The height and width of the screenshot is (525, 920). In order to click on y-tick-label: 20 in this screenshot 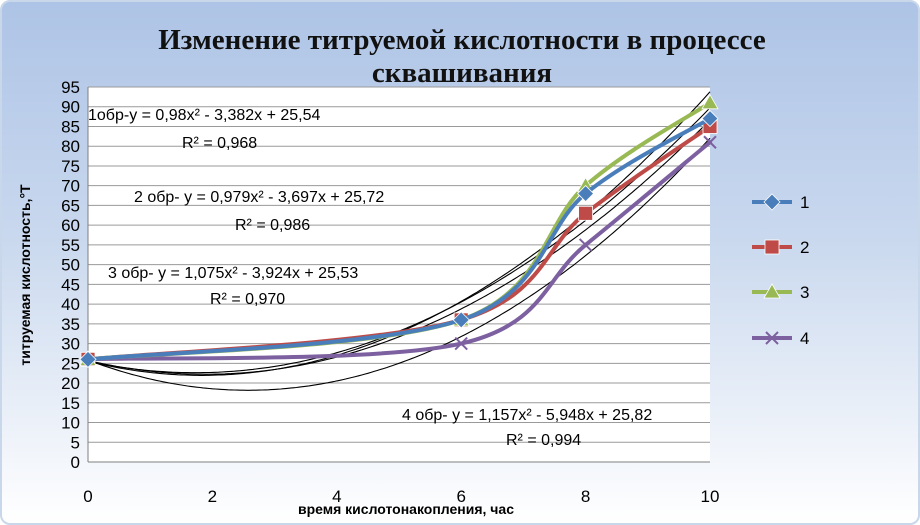, I will do `click(70, 383)`.